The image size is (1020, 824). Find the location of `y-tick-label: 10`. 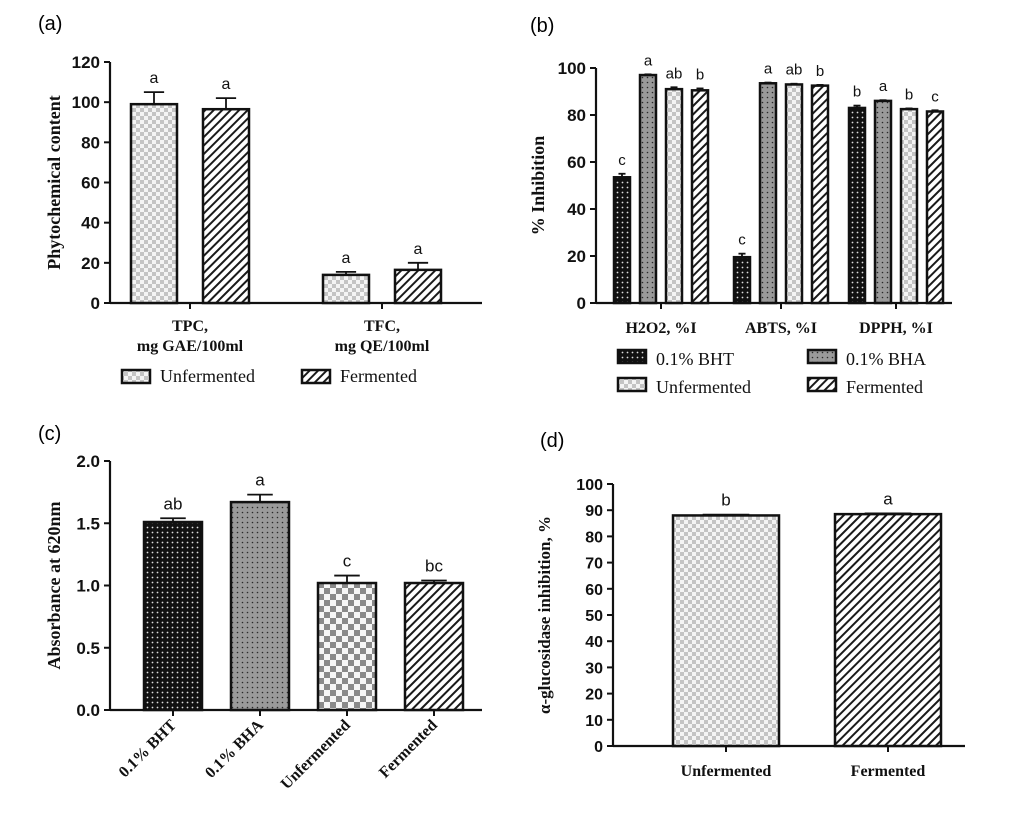

y-tick-label: 10 is located at coordinates (594, 721).